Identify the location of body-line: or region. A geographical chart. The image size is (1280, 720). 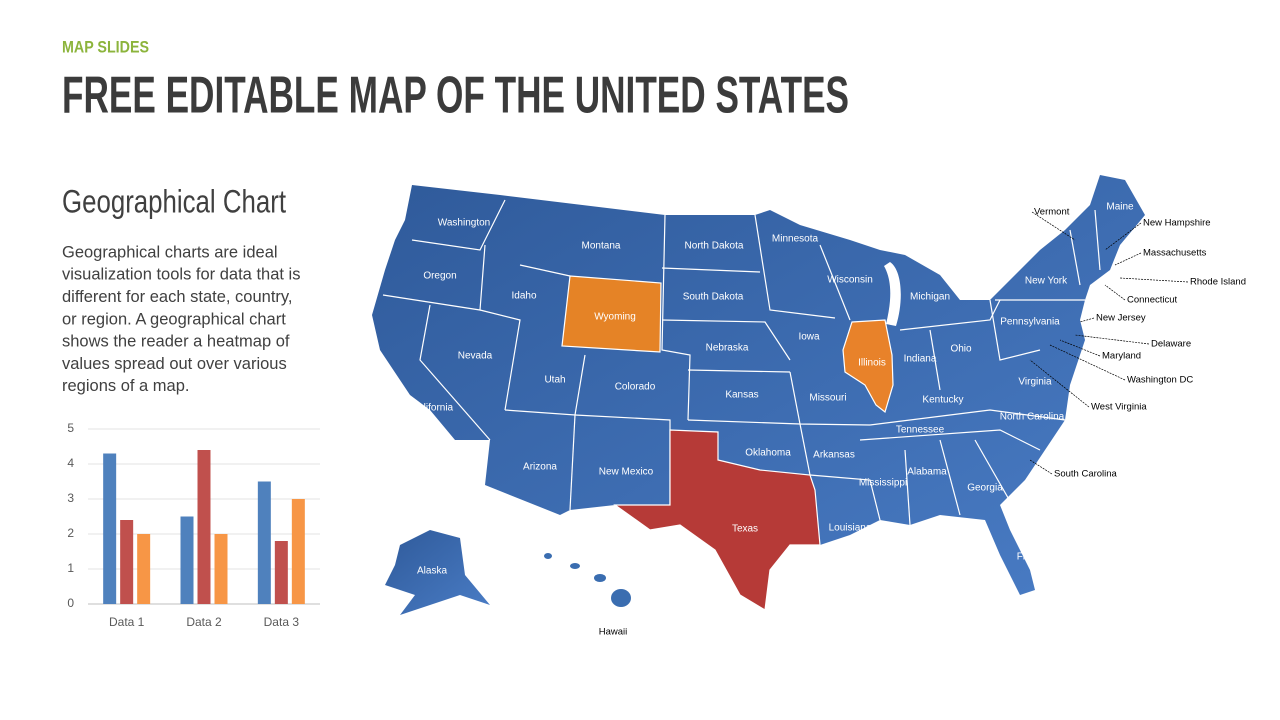
(174, 319).